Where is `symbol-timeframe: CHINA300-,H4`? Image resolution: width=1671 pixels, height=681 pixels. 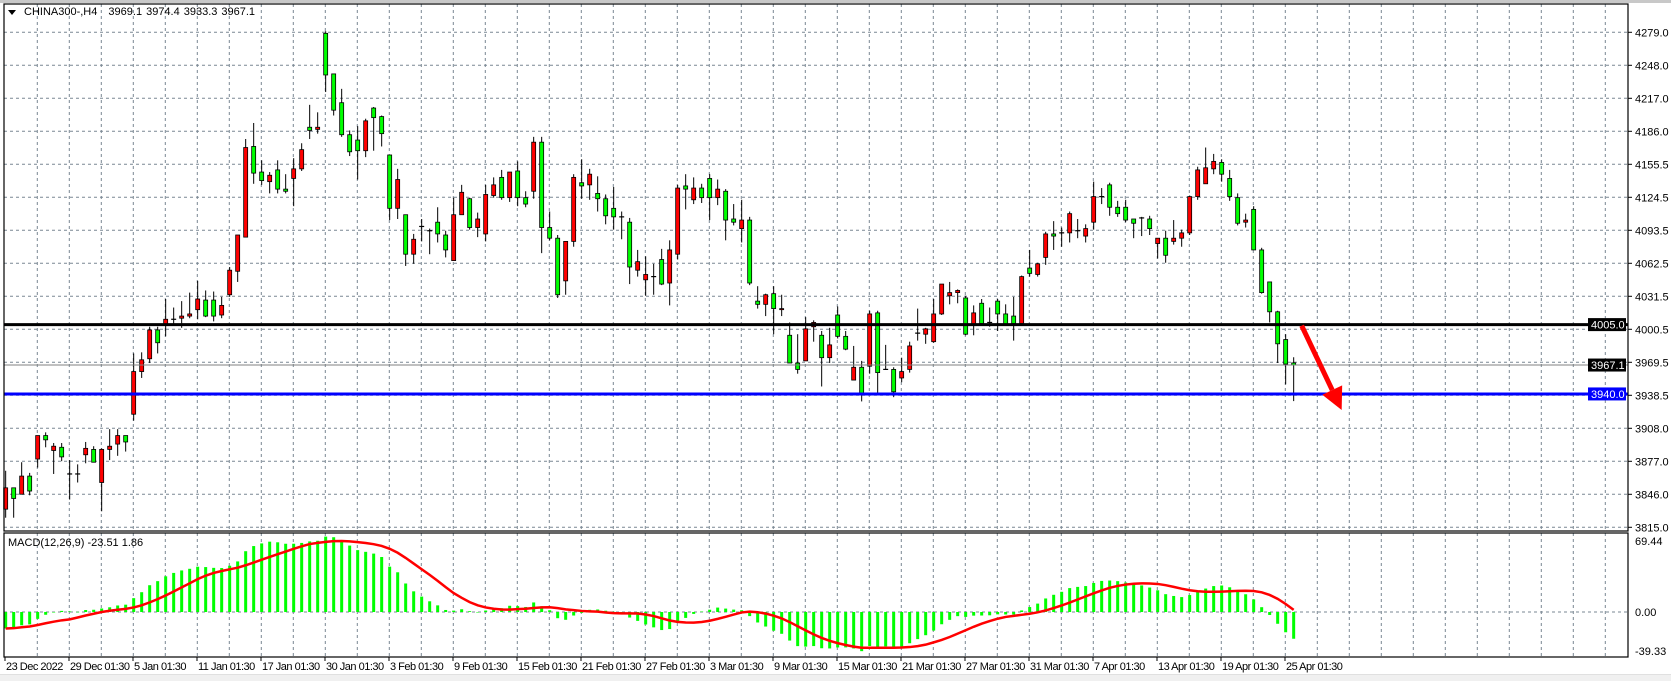 symbol-timeframe: CHINA300-,H4 is located at coordinates (61, 12).